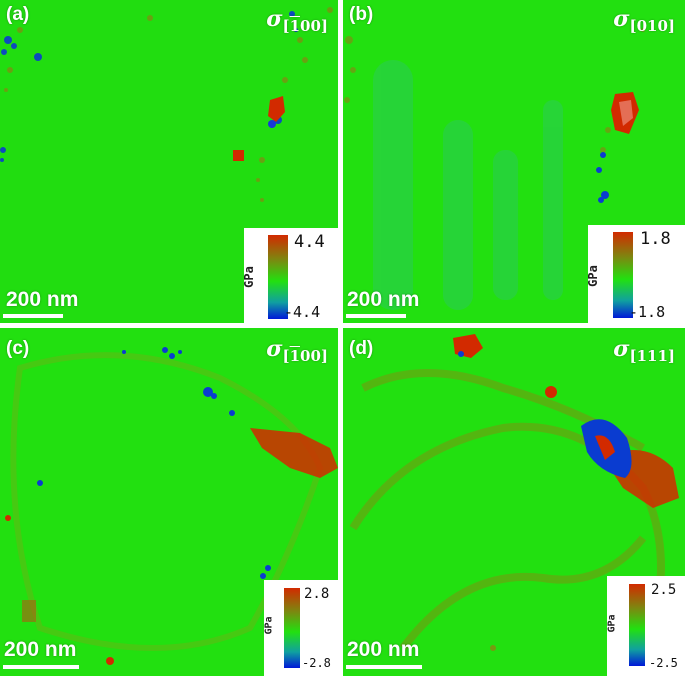 The height and width of the screenshot is (676, 685). What do you see at coordinates (309, 242) in the screenshot?
I see `colorbar-max-a: 4.4` at bounding box center [309, 242].